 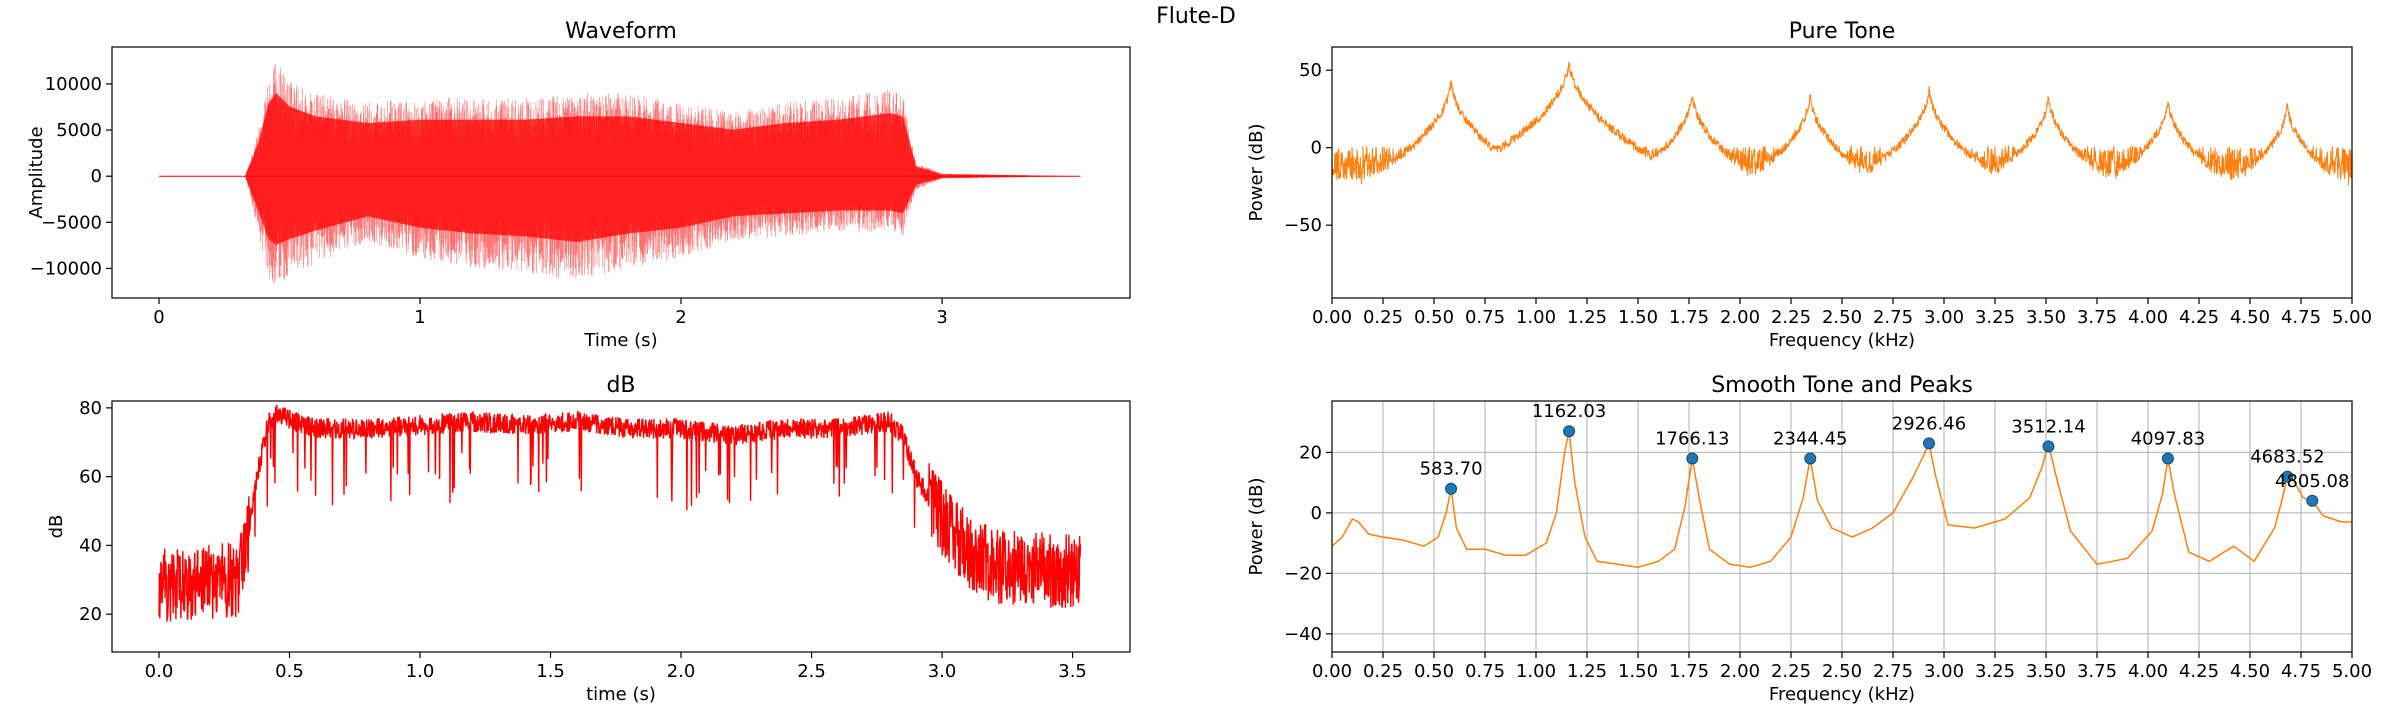 I want to click on x-tick-label: 3.0, so click(x=942, y=671).